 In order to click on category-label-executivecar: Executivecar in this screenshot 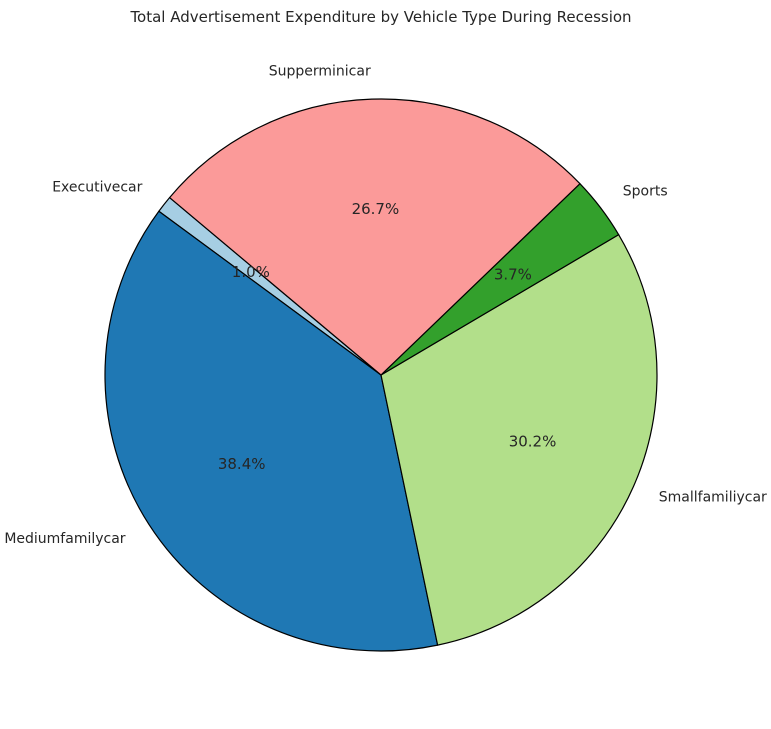, I will do `click(97, 187)`.